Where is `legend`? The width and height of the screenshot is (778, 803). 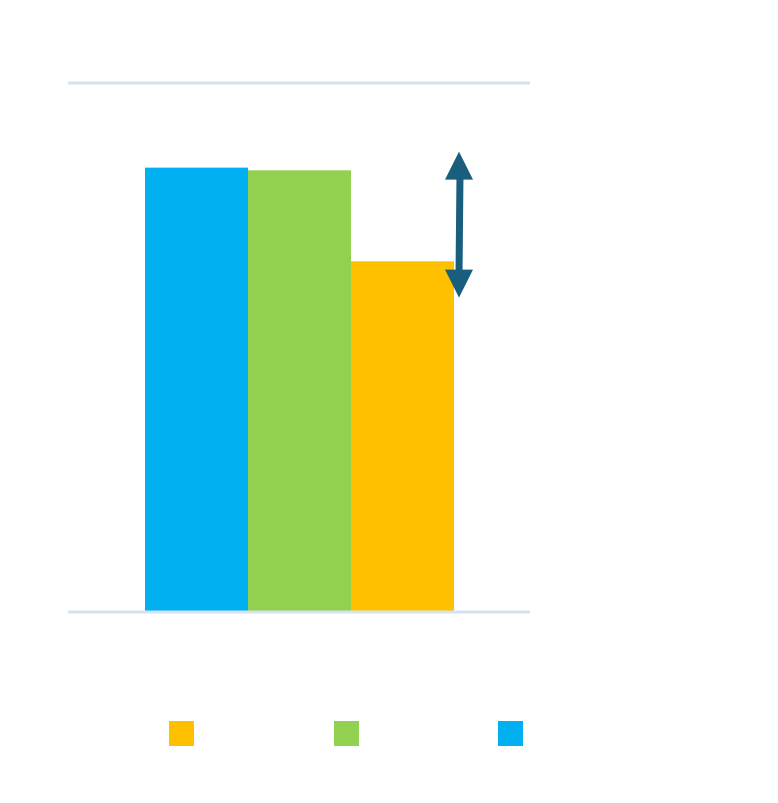 legend is located at coordinates (346, 733).